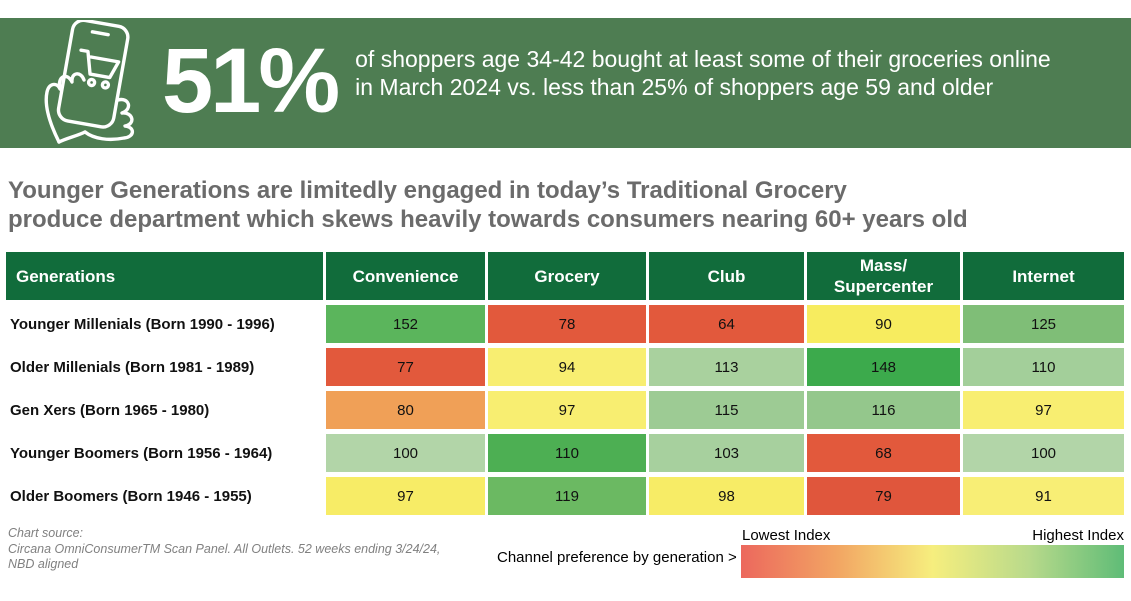  Describe the element at coordinates (883, 276) in the screenshot. I see `column-header-mass-supercenter: Mass/ Supercenter` at that location.